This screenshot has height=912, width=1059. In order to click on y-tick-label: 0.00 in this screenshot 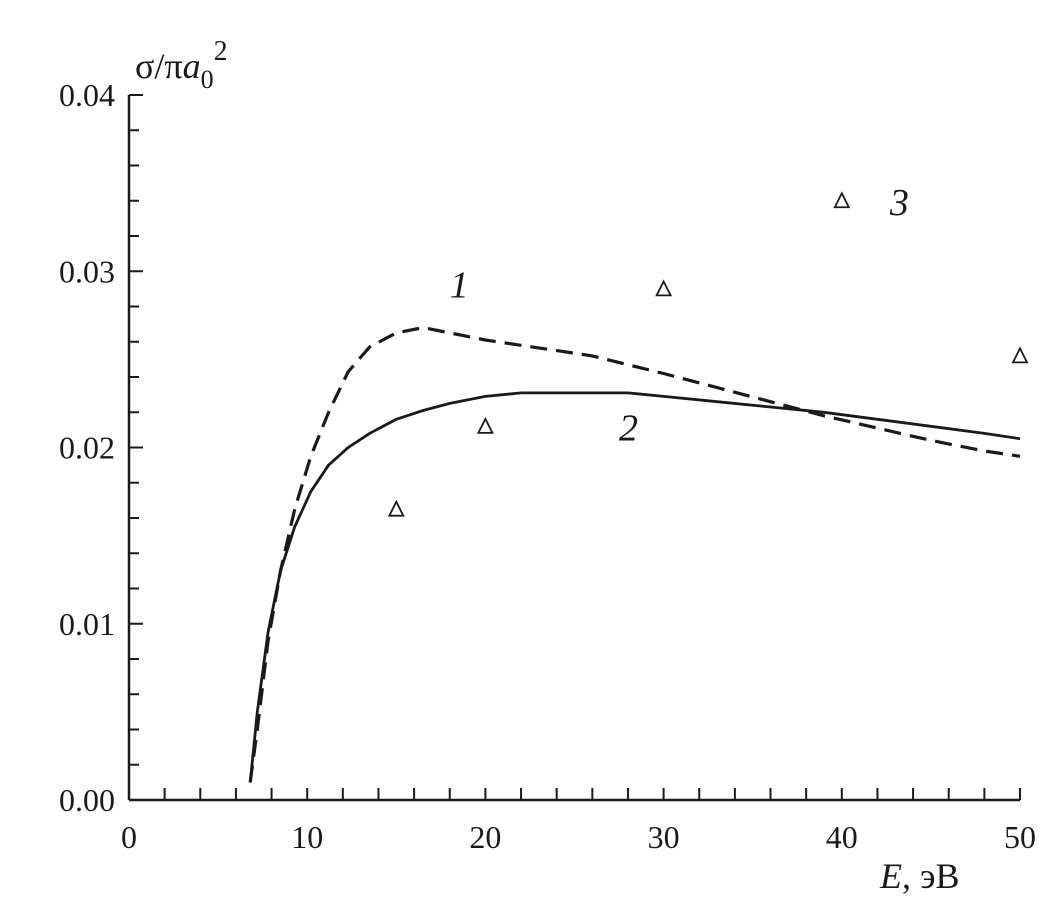, I will do `click(87, 800)`.